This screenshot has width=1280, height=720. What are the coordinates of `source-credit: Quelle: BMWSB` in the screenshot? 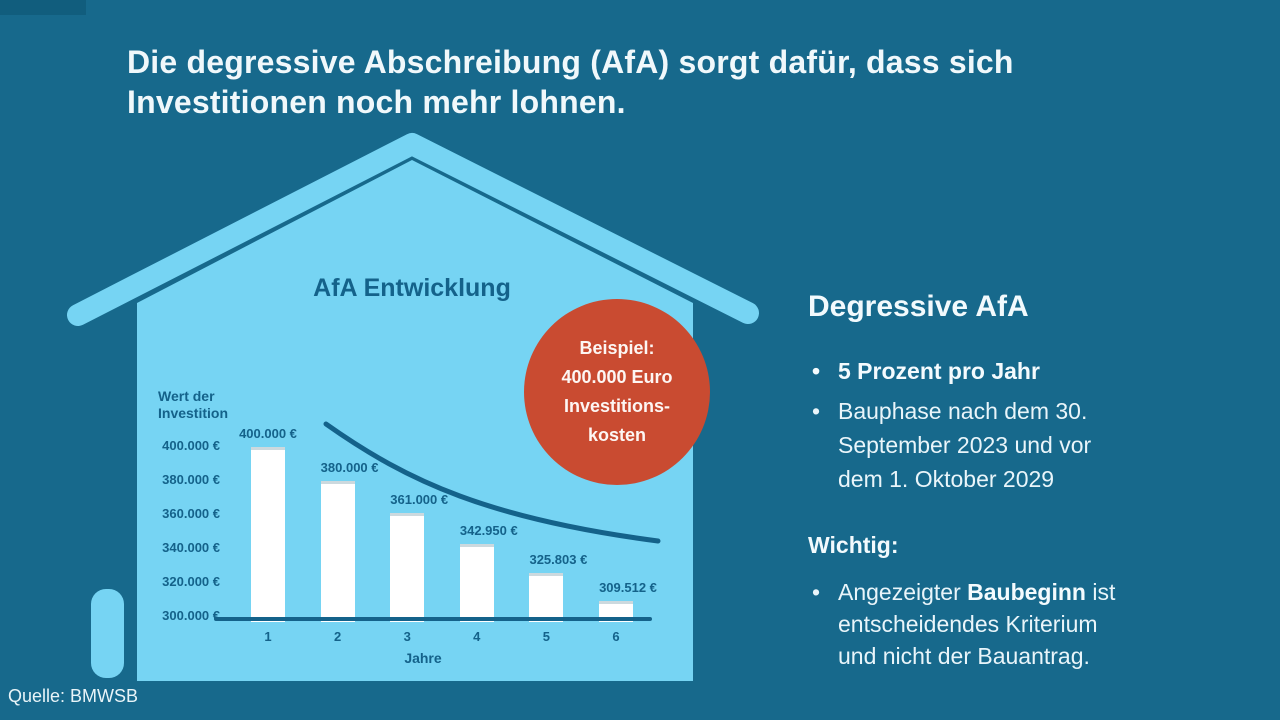 It's located at (73, 696).